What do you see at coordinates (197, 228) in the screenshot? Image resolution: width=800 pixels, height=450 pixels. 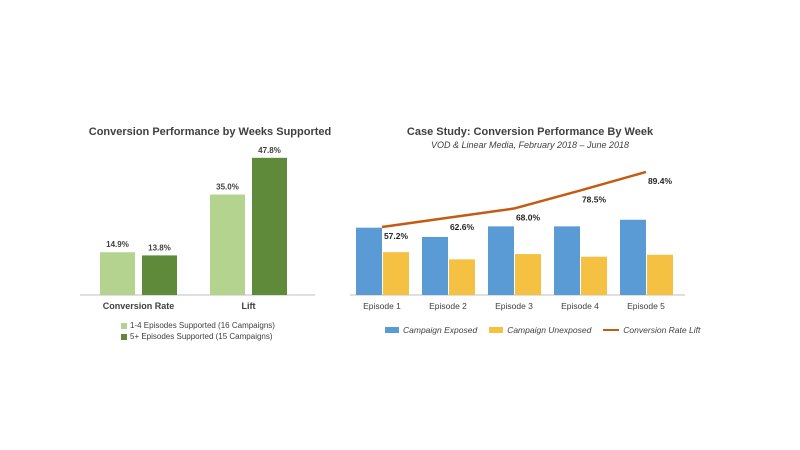 I see `left-bar-chart: 14.9% 13.8% Conversion Rate 35.0% 47.8% Lift` at bounding box center [197, 228].